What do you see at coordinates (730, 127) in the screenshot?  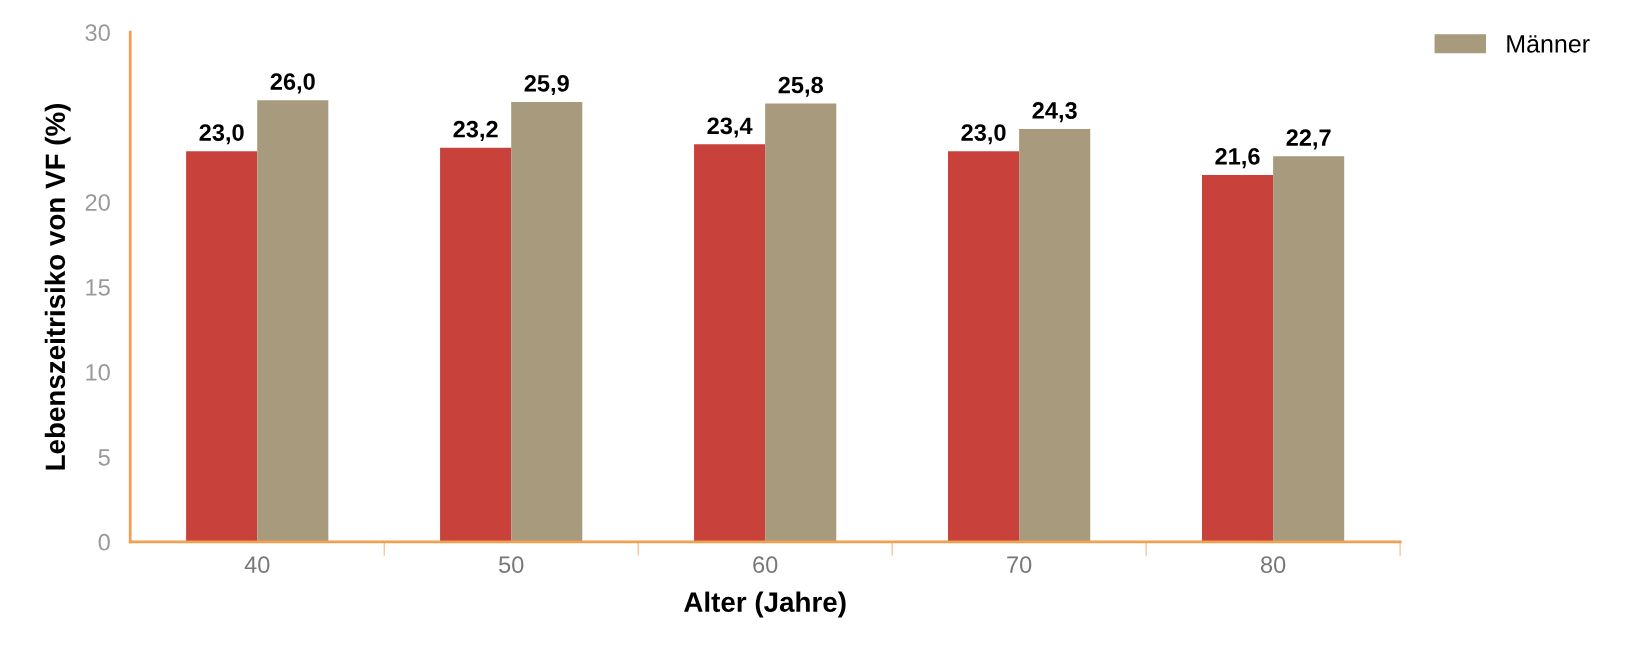 I see `data-label: 23,4` at bounding box center [730, 127].